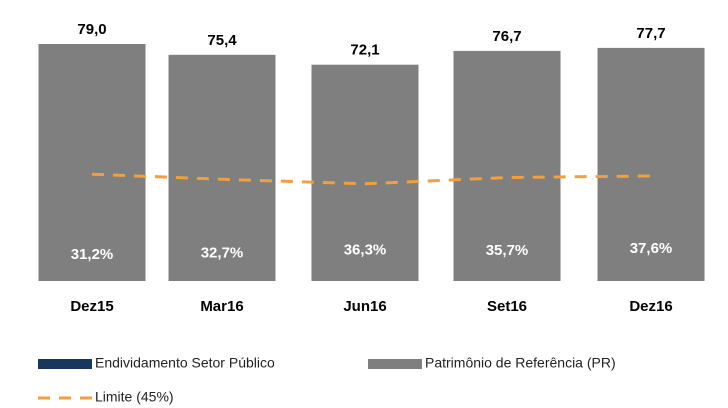 This screenshot has width=728, height=408. I want to click on total-label: 79,0, so click(91, 29).